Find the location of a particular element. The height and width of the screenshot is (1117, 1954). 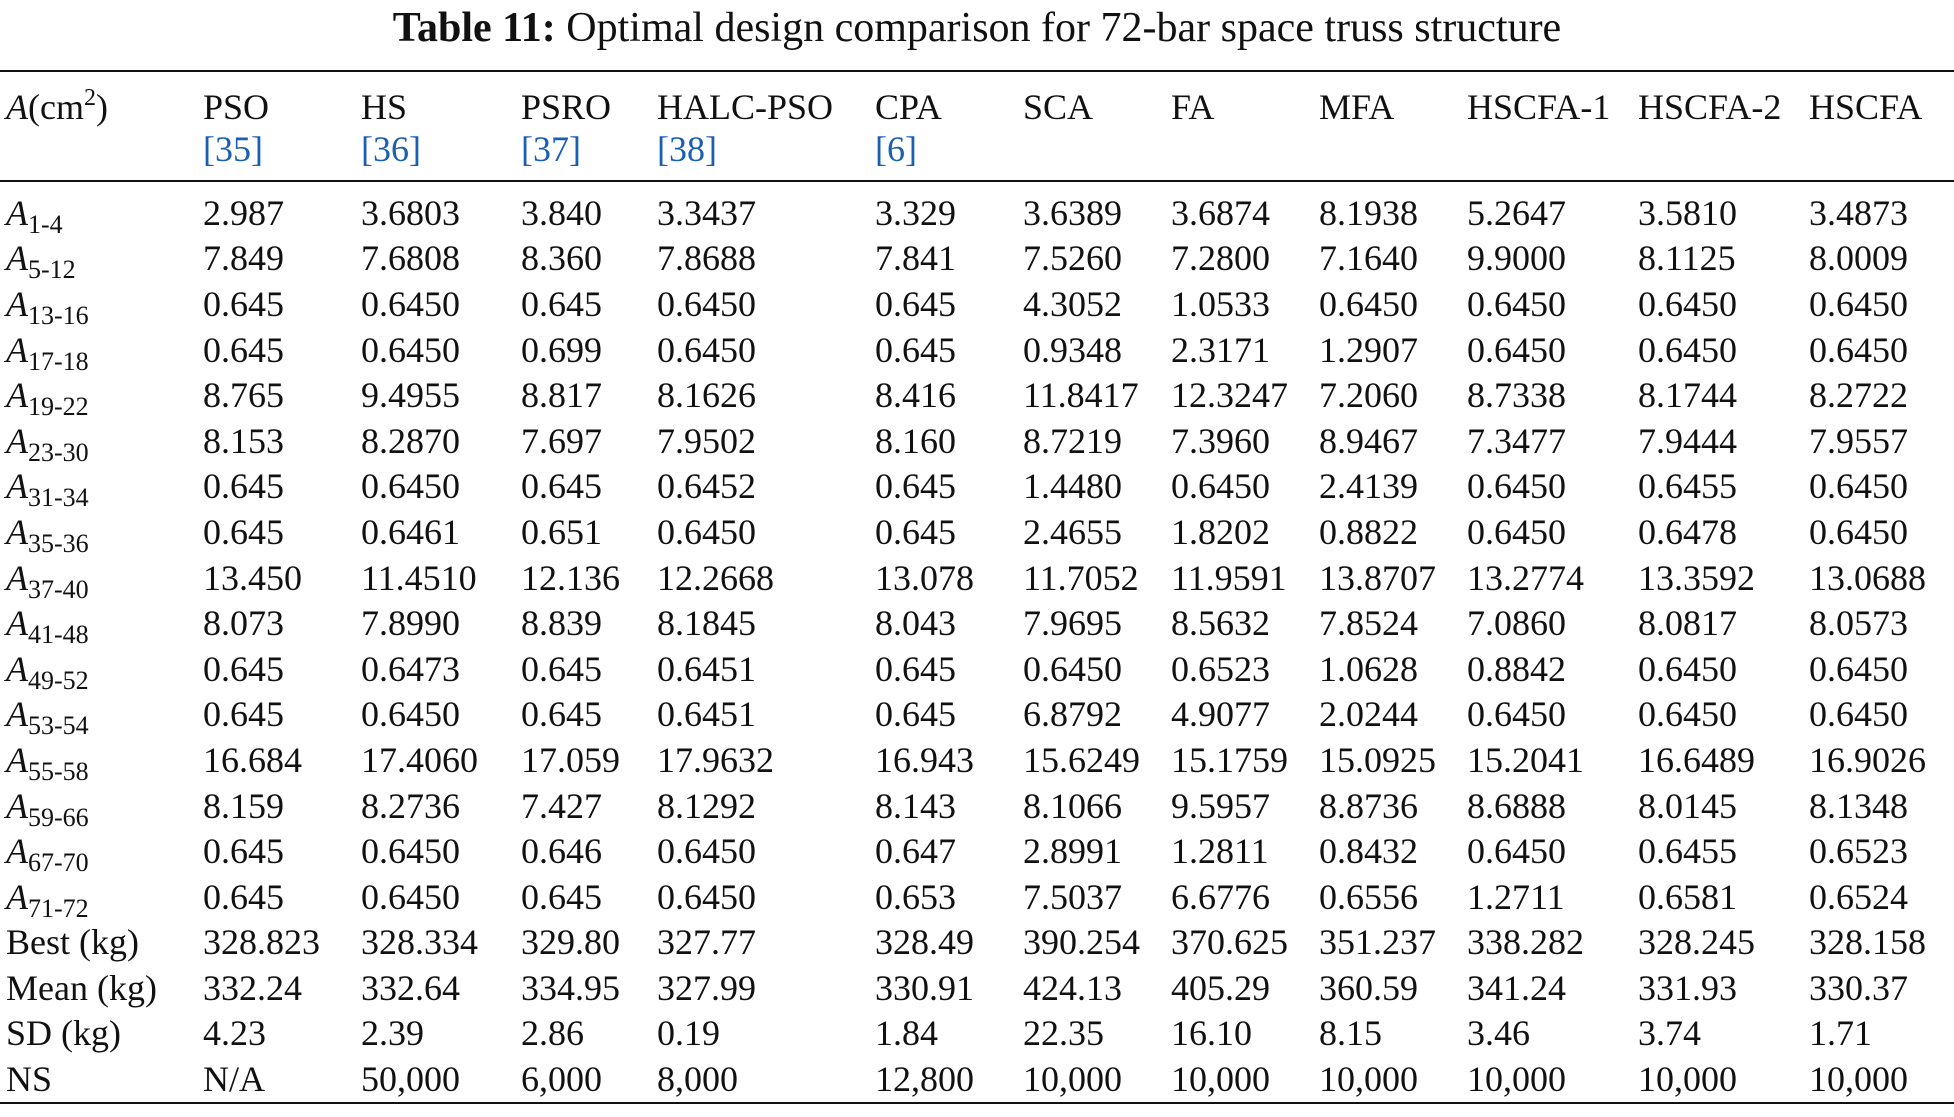

header-method: SCA is located at coordinates (1091, 126).